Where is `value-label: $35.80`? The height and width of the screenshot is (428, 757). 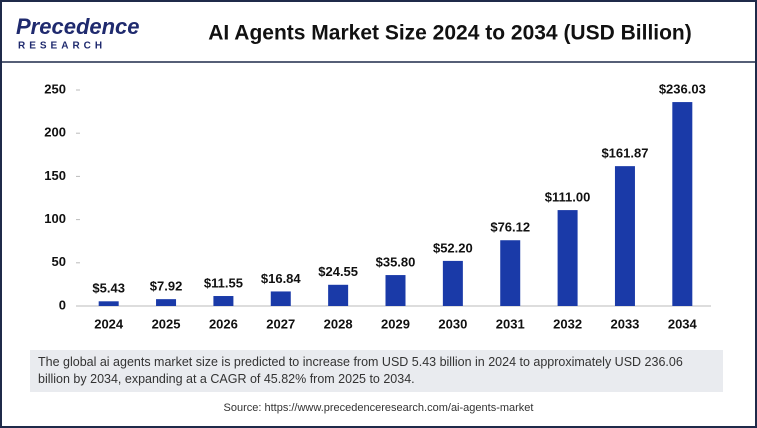
value-label: $35.80 is located at coordinates (396, 262).